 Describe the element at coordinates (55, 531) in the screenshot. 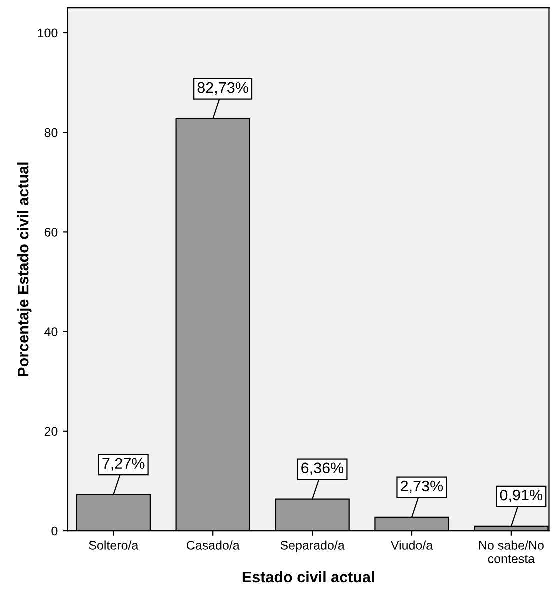

I see `y-tick-label: 0` at that location.